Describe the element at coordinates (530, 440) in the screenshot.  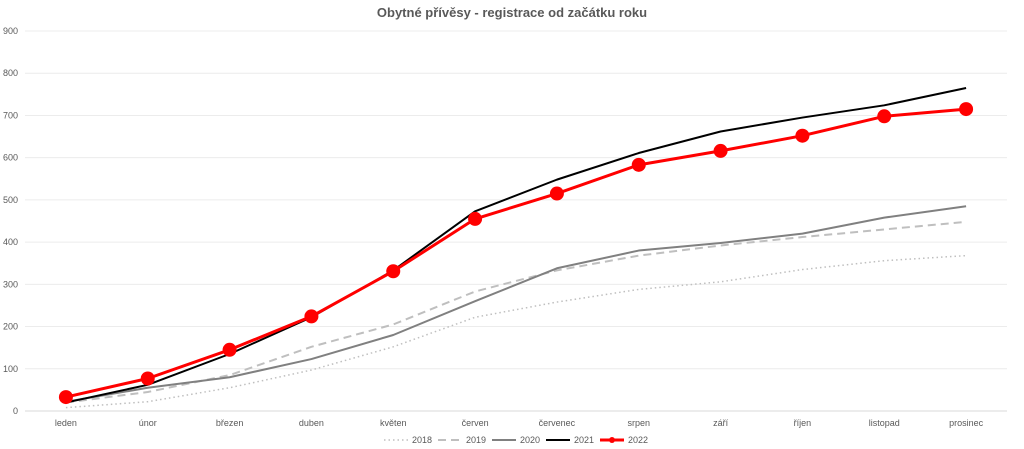
I see `legend-label: 2020` at that location.